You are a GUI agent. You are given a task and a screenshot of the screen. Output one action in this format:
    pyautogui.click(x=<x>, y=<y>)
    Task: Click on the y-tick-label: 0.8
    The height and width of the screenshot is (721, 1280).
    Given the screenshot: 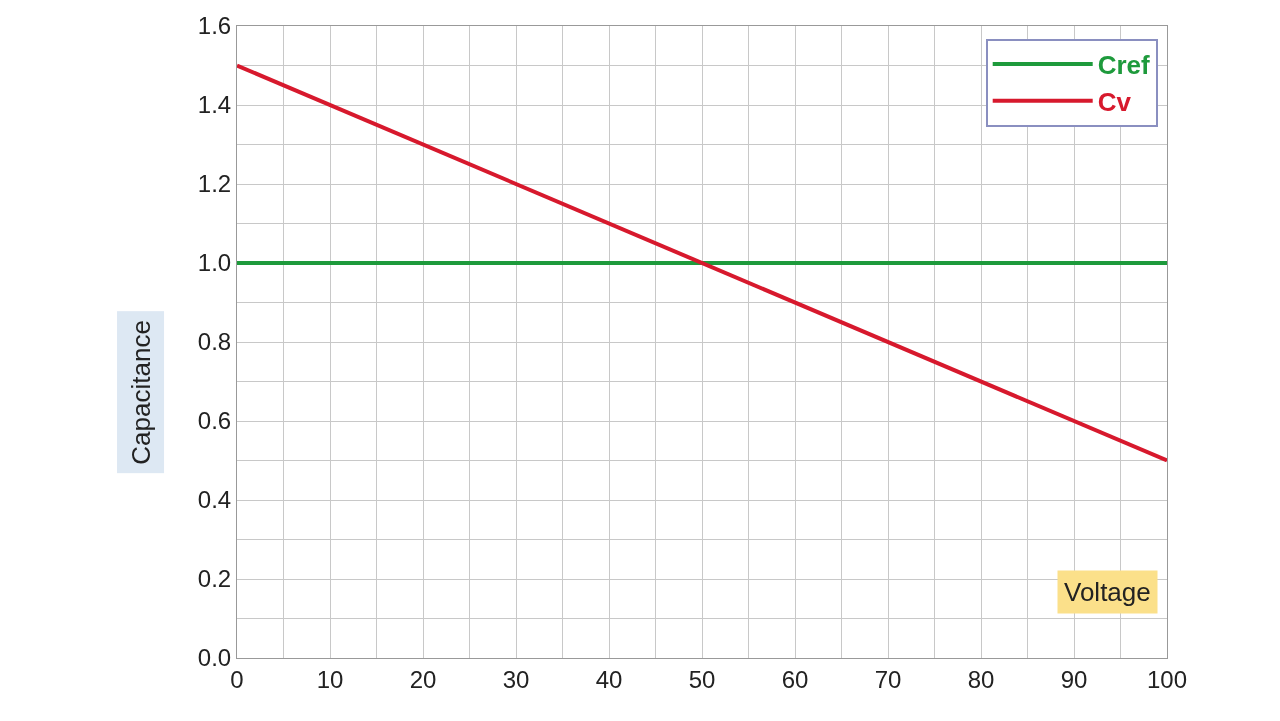 What is the action you would take?
    pyautogui.click(x=214, y=342)
    